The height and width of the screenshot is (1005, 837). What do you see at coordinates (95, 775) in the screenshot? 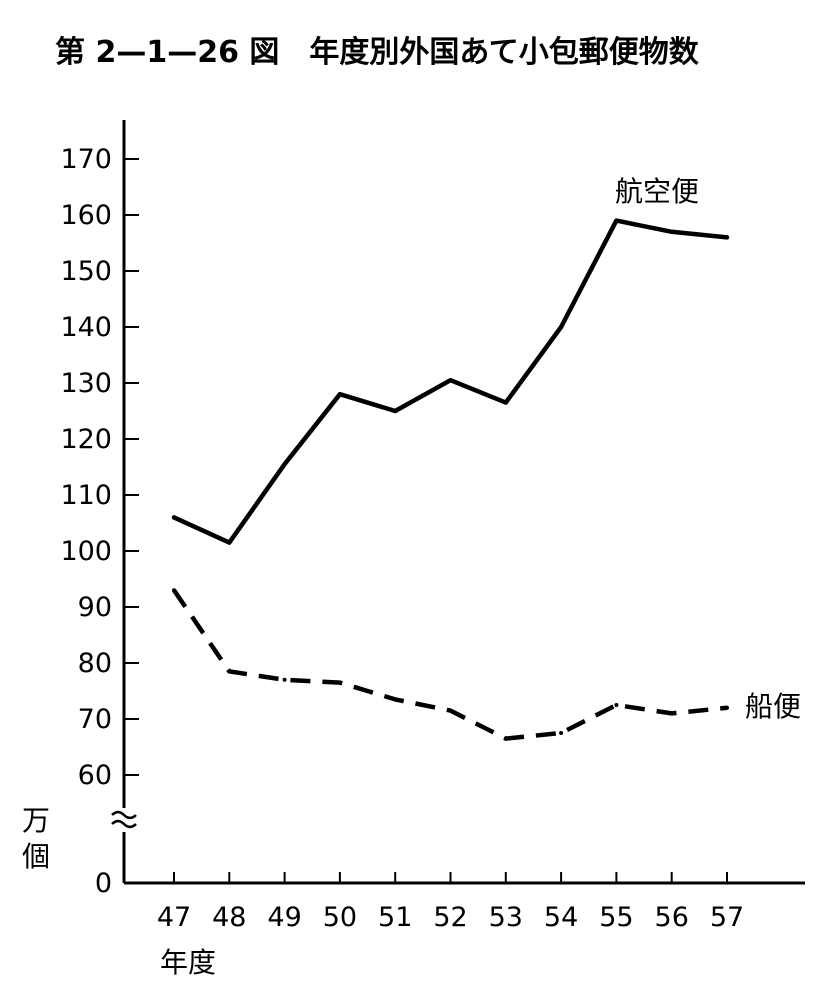
I see `y-tick-label: 60` at bounding box center [95, 775].